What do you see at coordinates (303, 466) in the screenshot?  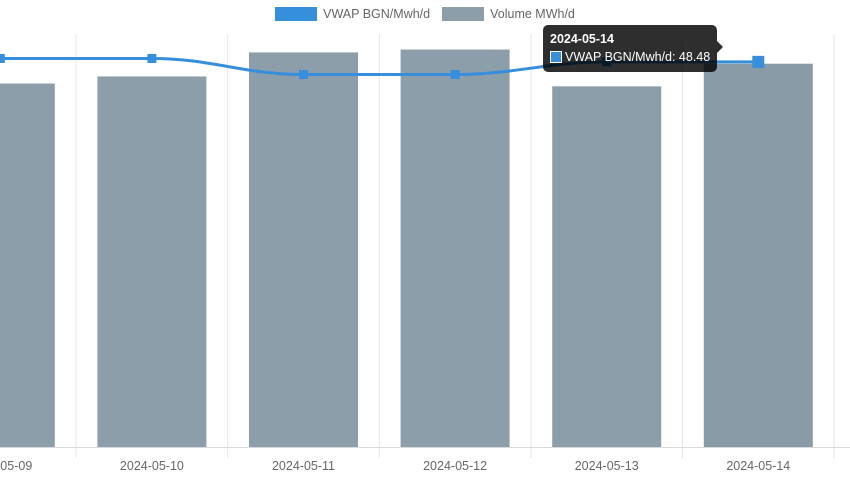 I see `x-tick-label: 2024-05-11` at bounding box center [303, 466].